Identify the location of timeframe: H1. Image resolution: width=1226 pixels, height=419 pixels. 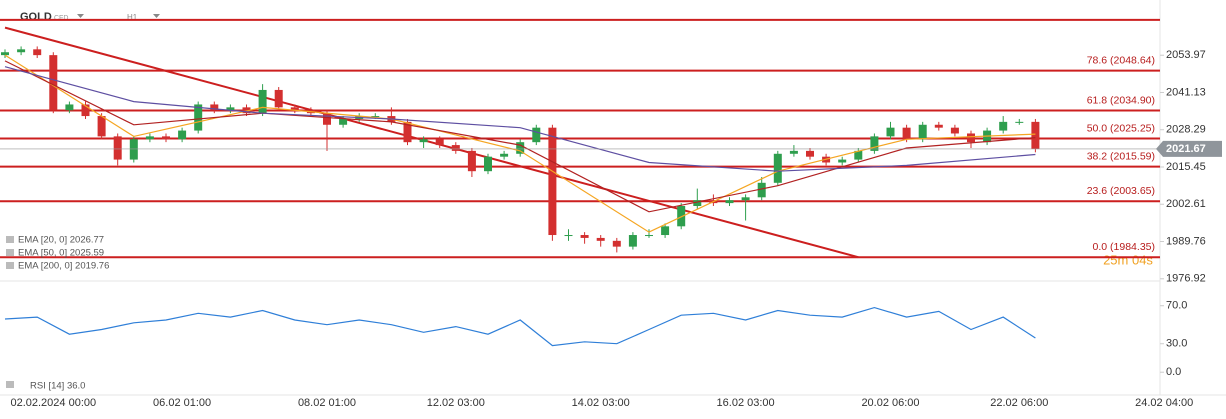
(132, 17).